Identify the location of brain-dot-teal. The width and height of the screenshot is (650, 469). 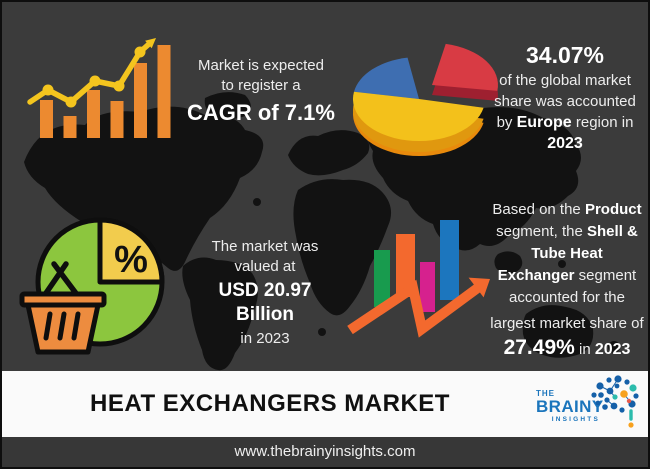
(633, 388).